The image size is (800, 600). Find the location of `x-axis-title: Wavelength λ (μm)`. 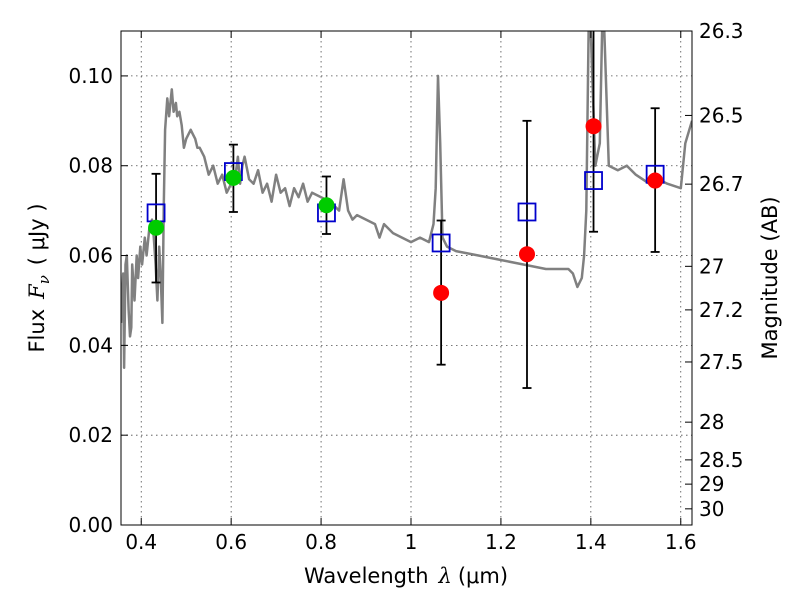

x-axis-title: Wavelength λ (μm) is located at coordinates (406, 576).